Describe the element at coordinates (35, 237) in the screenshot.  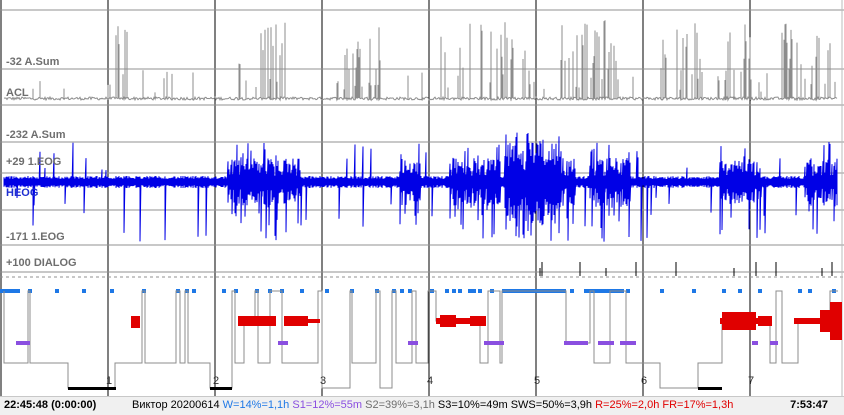
I see `eog-bottom-label: -171 1.EOG` at that location.